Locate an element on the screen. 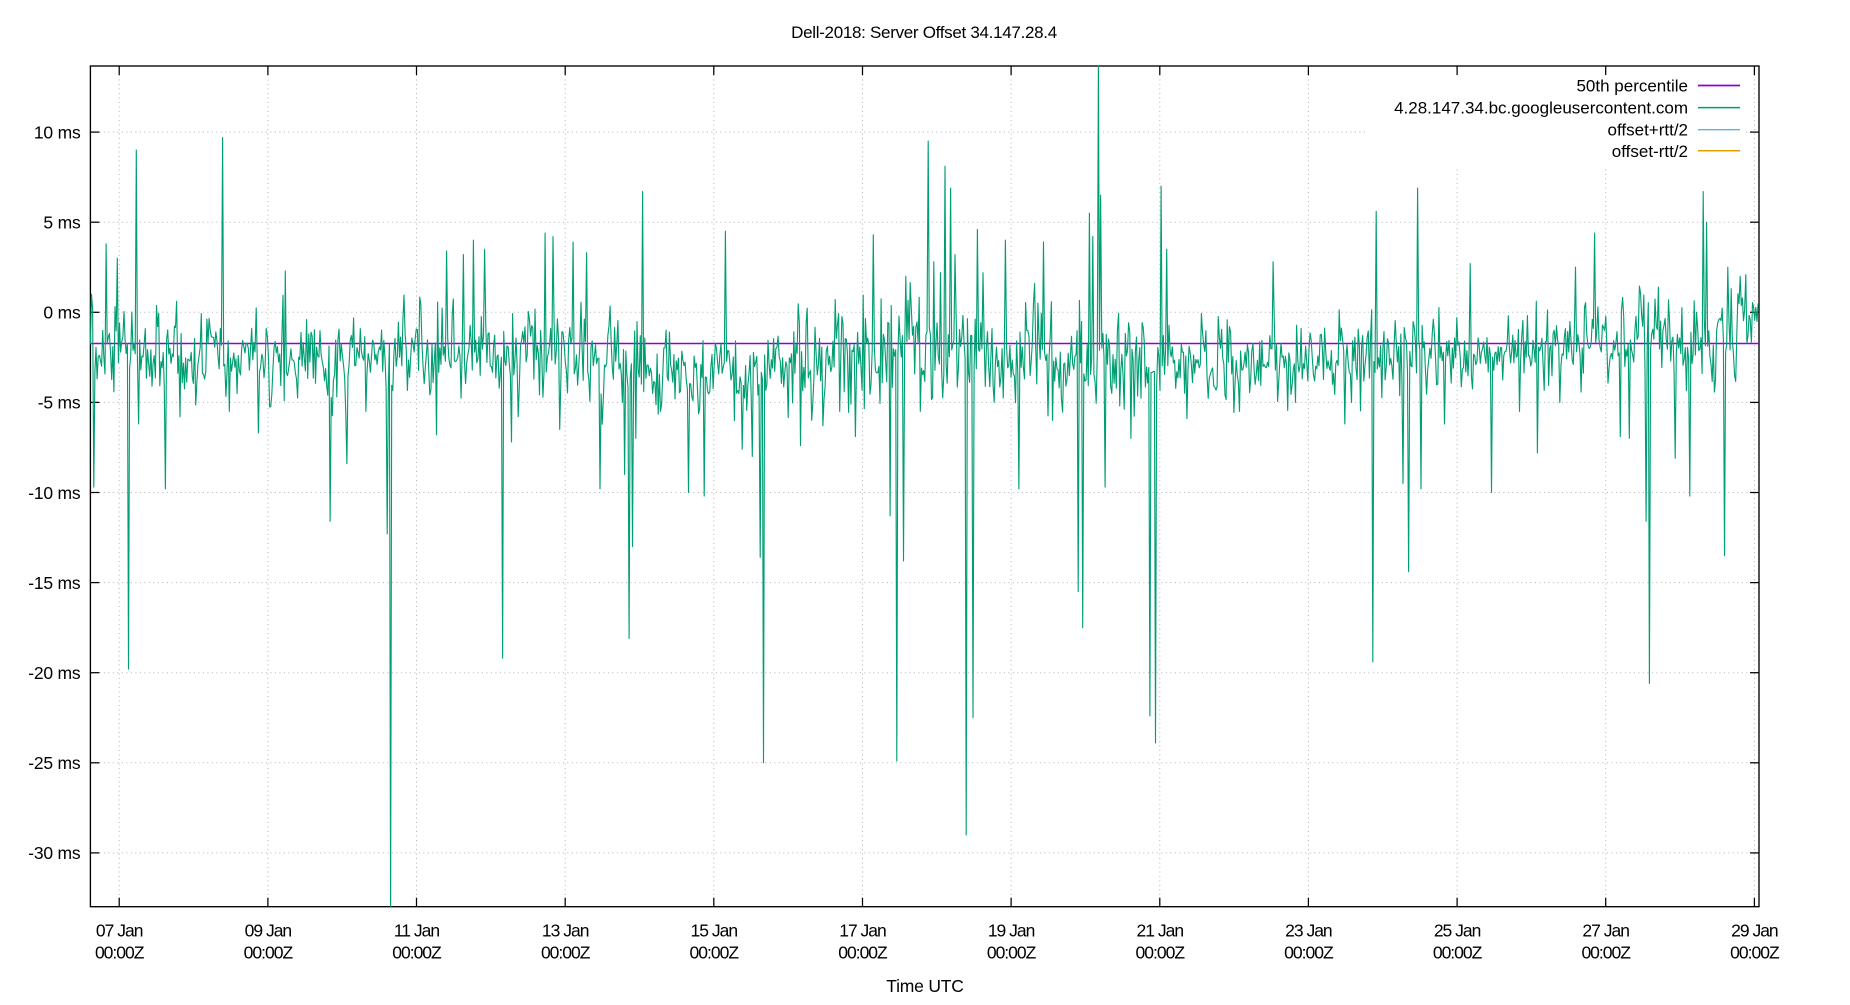  svg-text:4.28.147.34.bc.googleuserconte: 4.28.147.34.bc.googleusercontent.com is located at coordinates (1541, 108).